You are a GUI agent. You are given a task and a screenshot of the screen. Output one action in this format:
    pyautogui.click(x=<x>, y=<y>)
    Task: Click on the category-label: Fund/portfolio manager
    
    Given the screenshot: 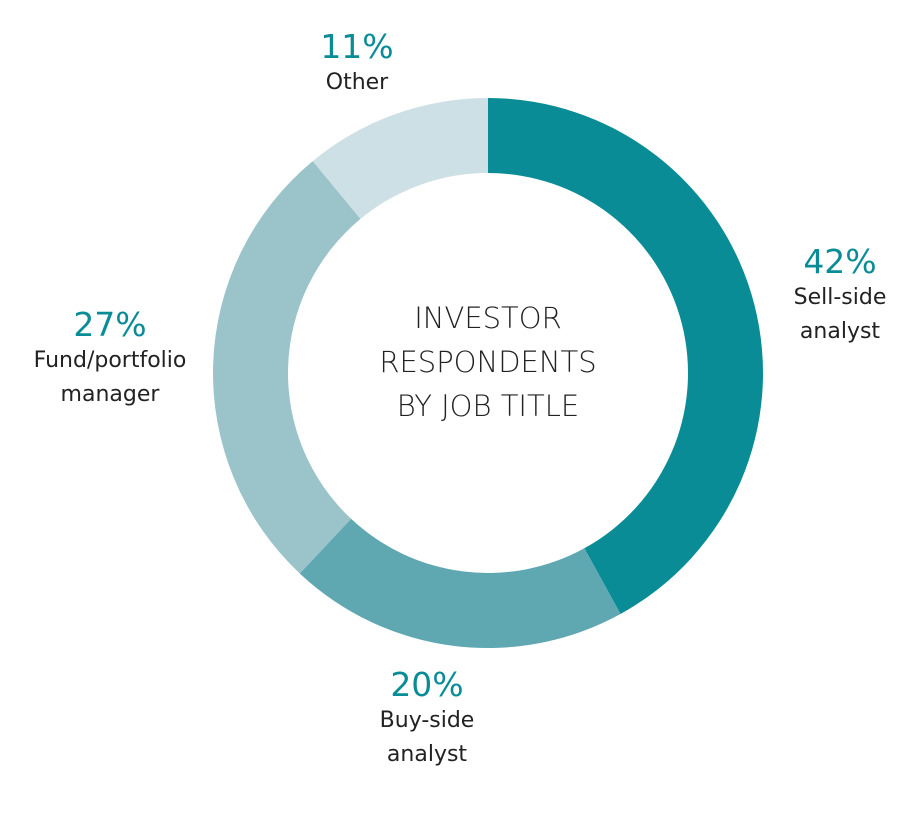 What is the action you would take?
    pyautogui.click(x=110, y=377)
    